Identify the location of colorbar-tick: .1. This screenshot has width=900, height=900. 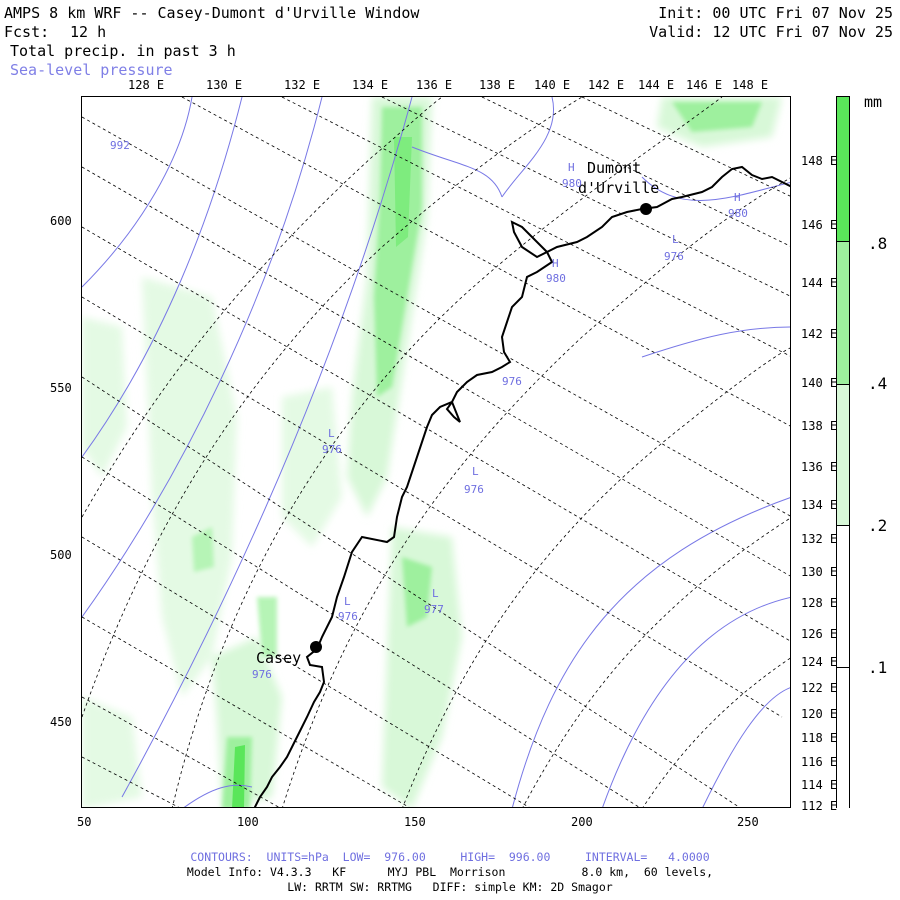
(878, 667).